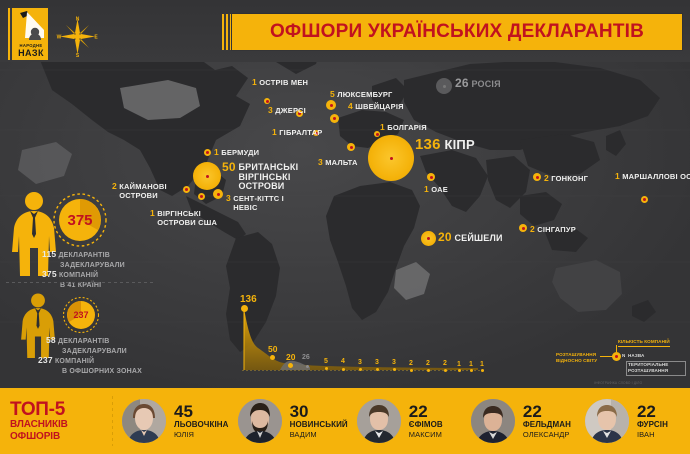 This screenshot has height=454, width=690. What do you see at coordinates (652, 424) in the screenshot?
I see `top5-person-5-surname: ФУРСІН` at bounding box center [652, 424].